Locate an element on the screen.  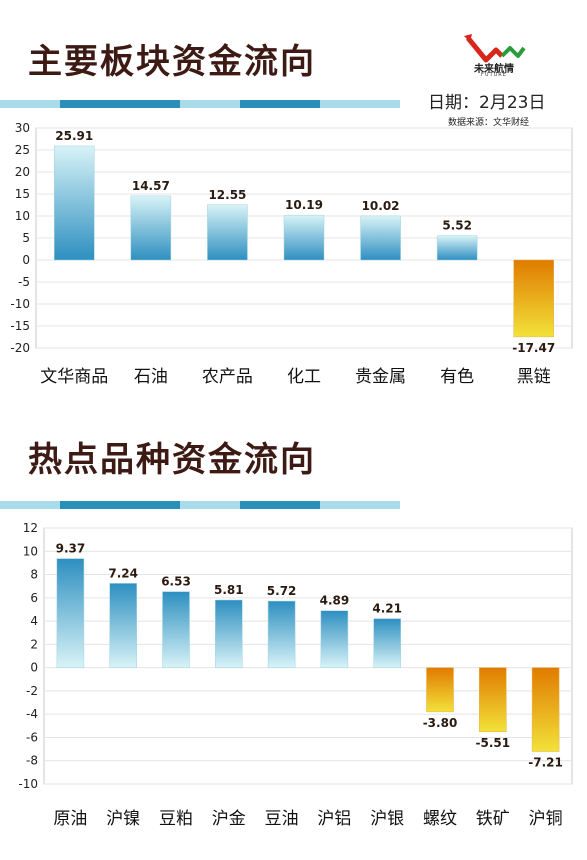
y-tick-label: -5 is located at coordinates (24, 282).